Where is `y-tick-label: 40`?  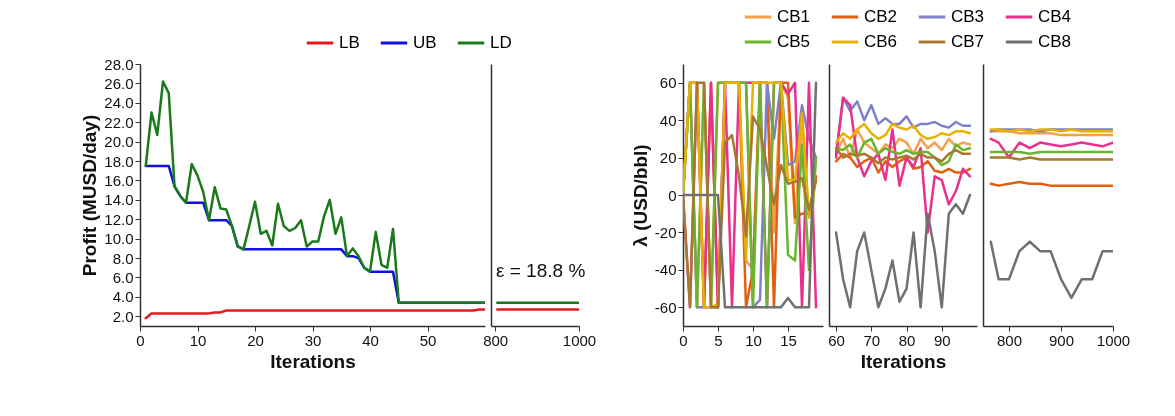
y-tick-label: 40 is located at coordinates (668, 120).